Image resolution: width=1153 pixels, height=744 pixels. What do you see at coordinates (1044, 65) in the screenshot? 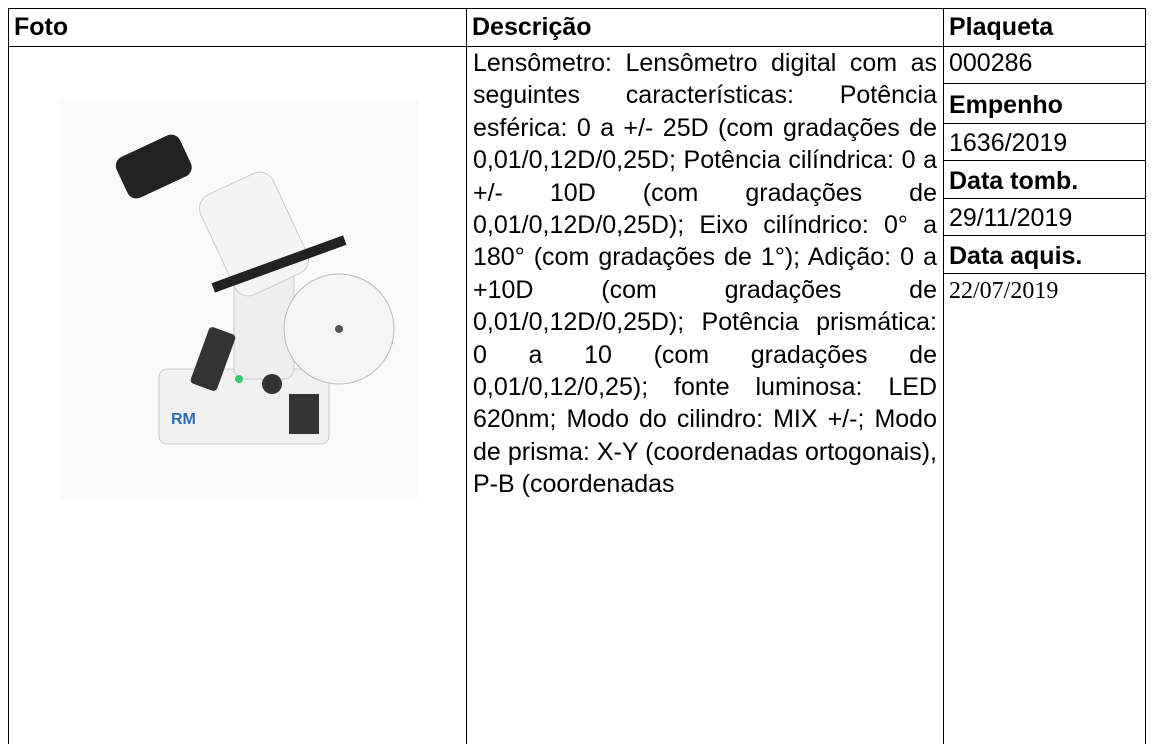
I see `plaqueta-value: 000286` at bounding box center [1044, 65].